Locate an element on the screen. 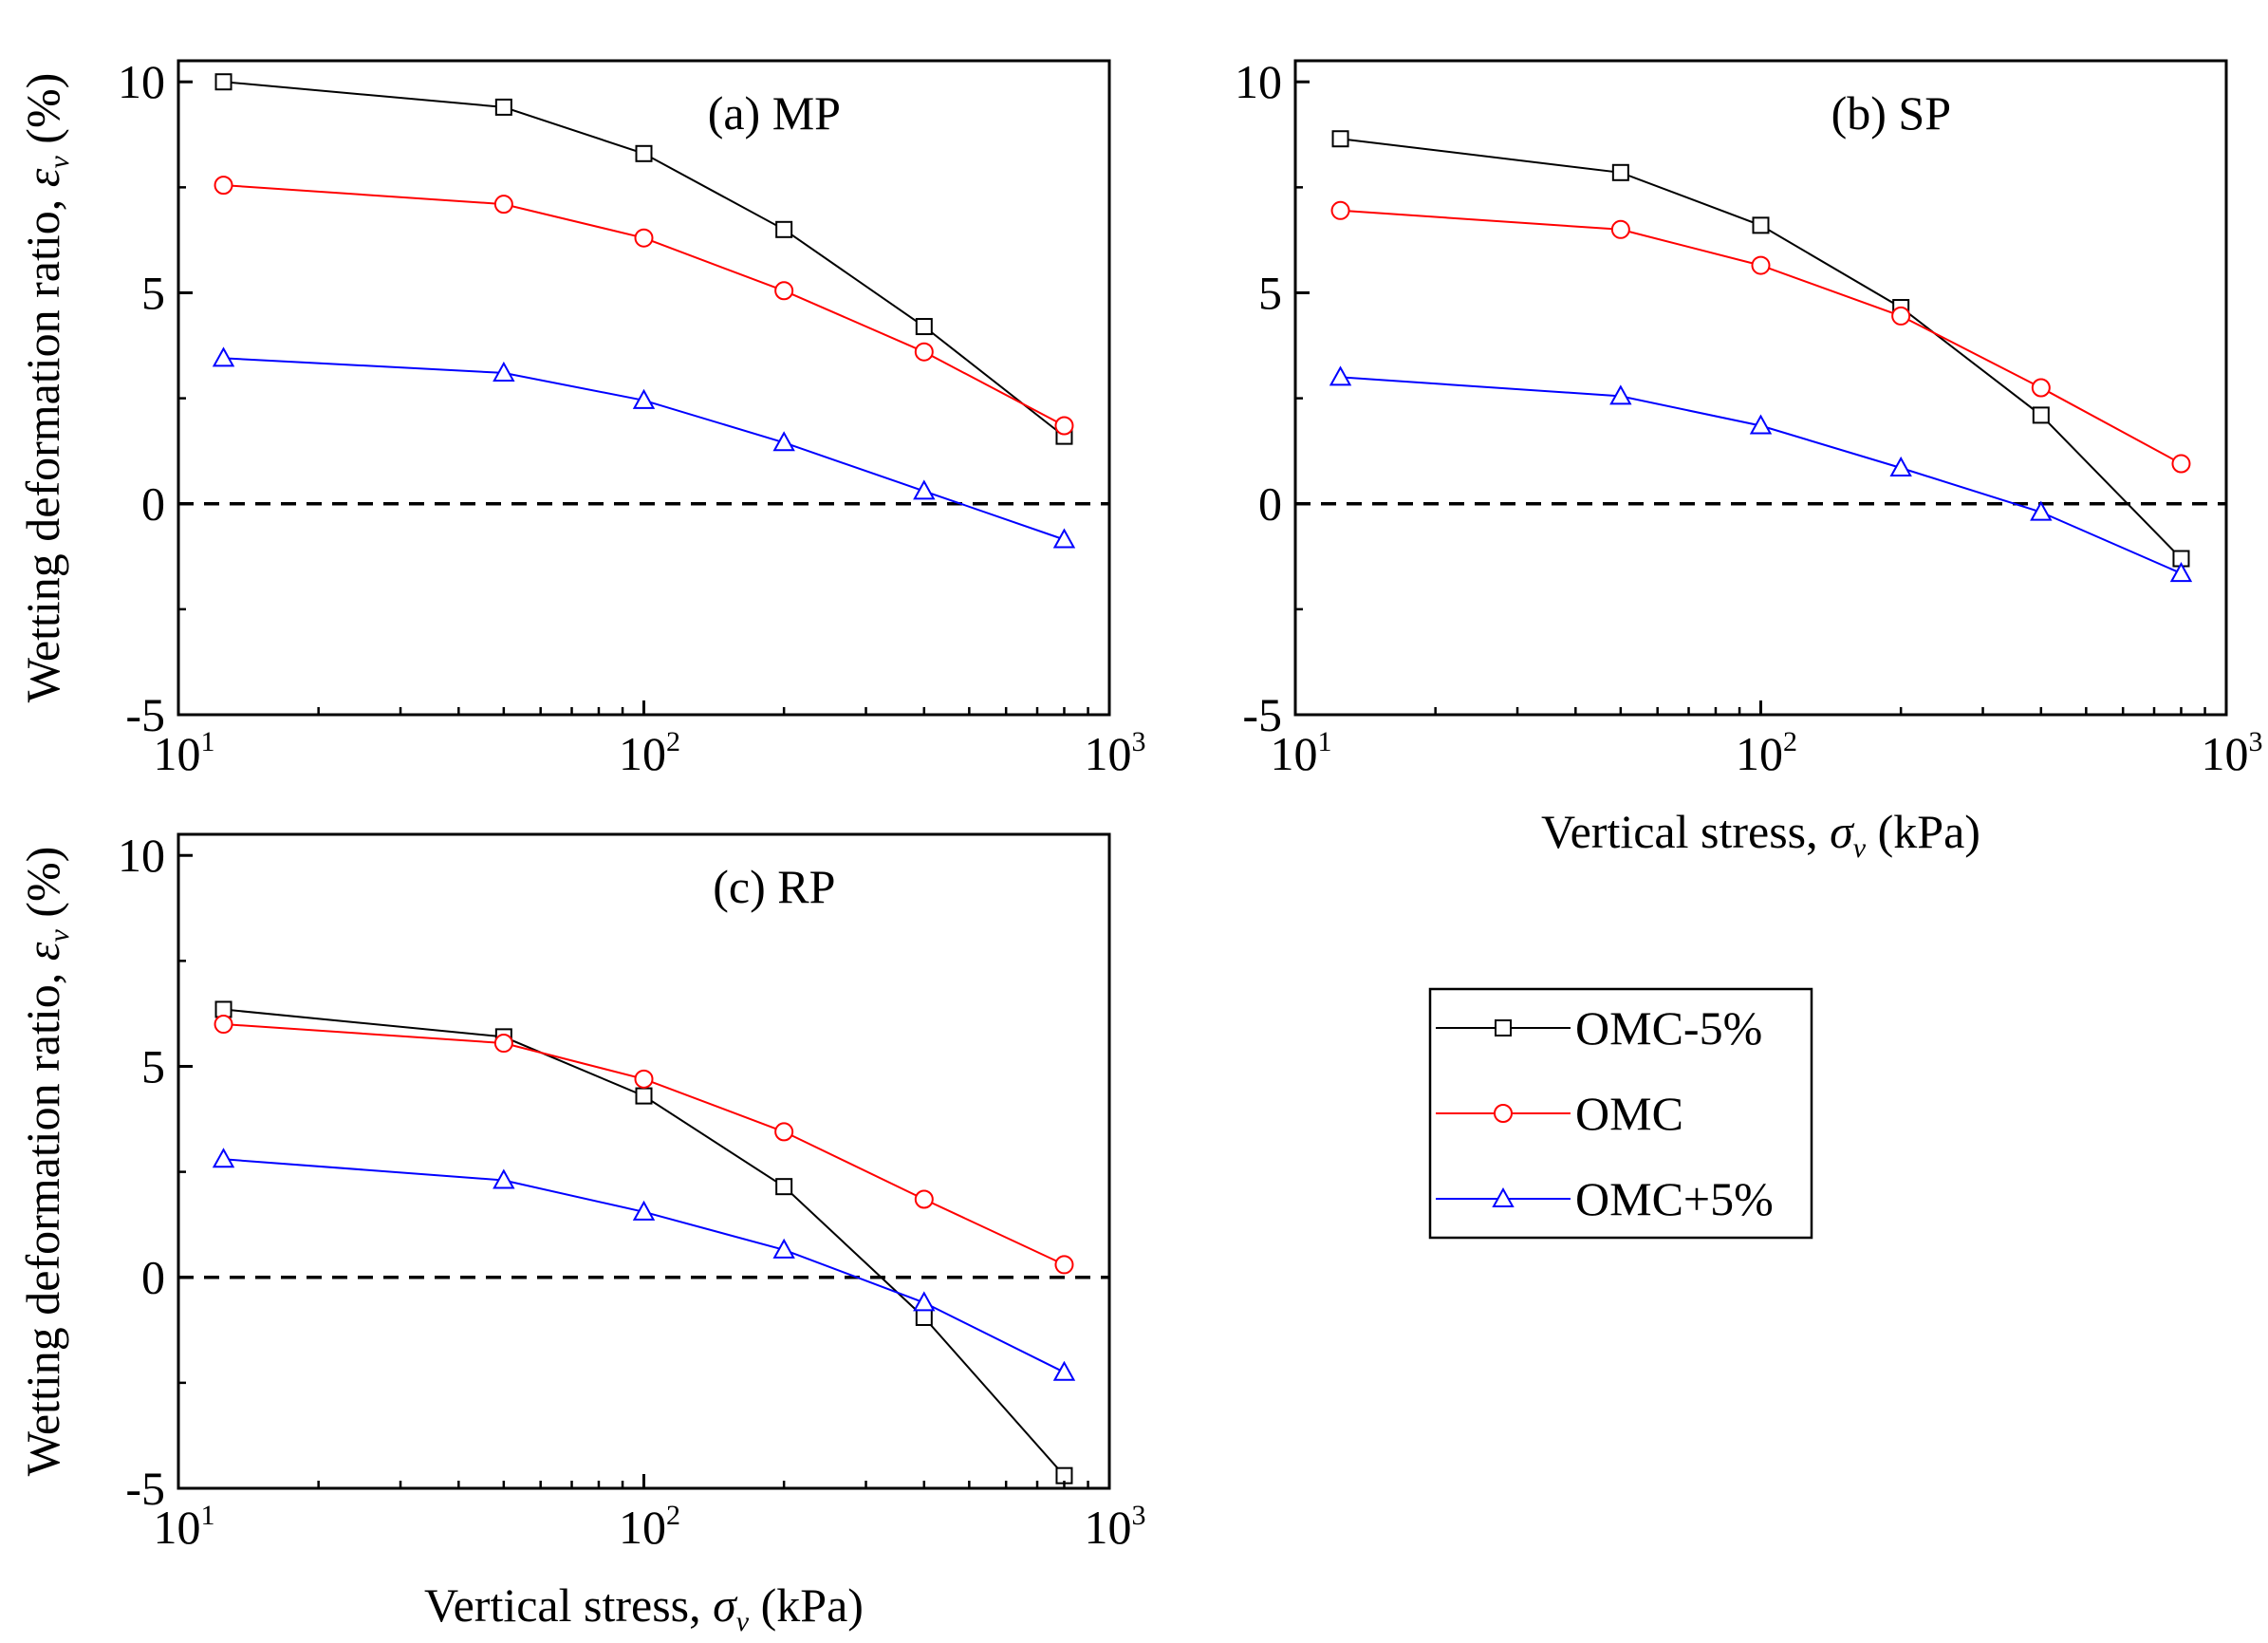 The height and width of the screenshot is (1643, 2268). panel-title: (b) SP is located at coordinates (1891, 113).